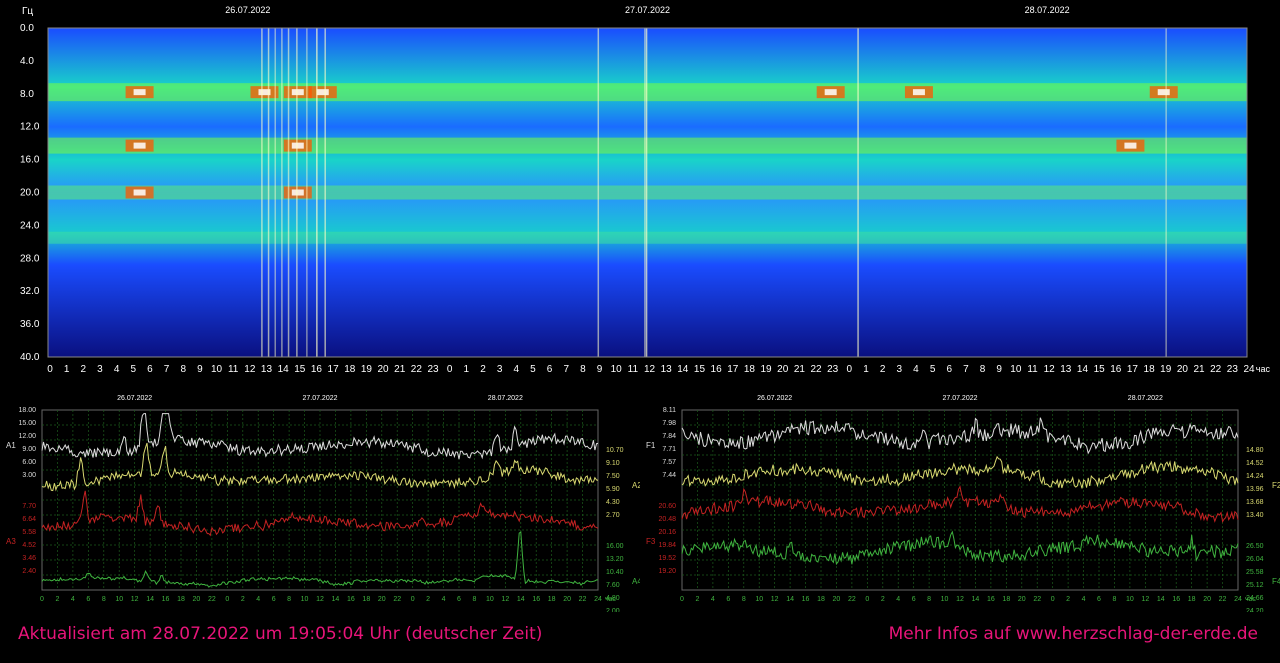 This screenshot has width=1280, height=663. I want to click on left-tick-label: 5.58, so click(29, 532).